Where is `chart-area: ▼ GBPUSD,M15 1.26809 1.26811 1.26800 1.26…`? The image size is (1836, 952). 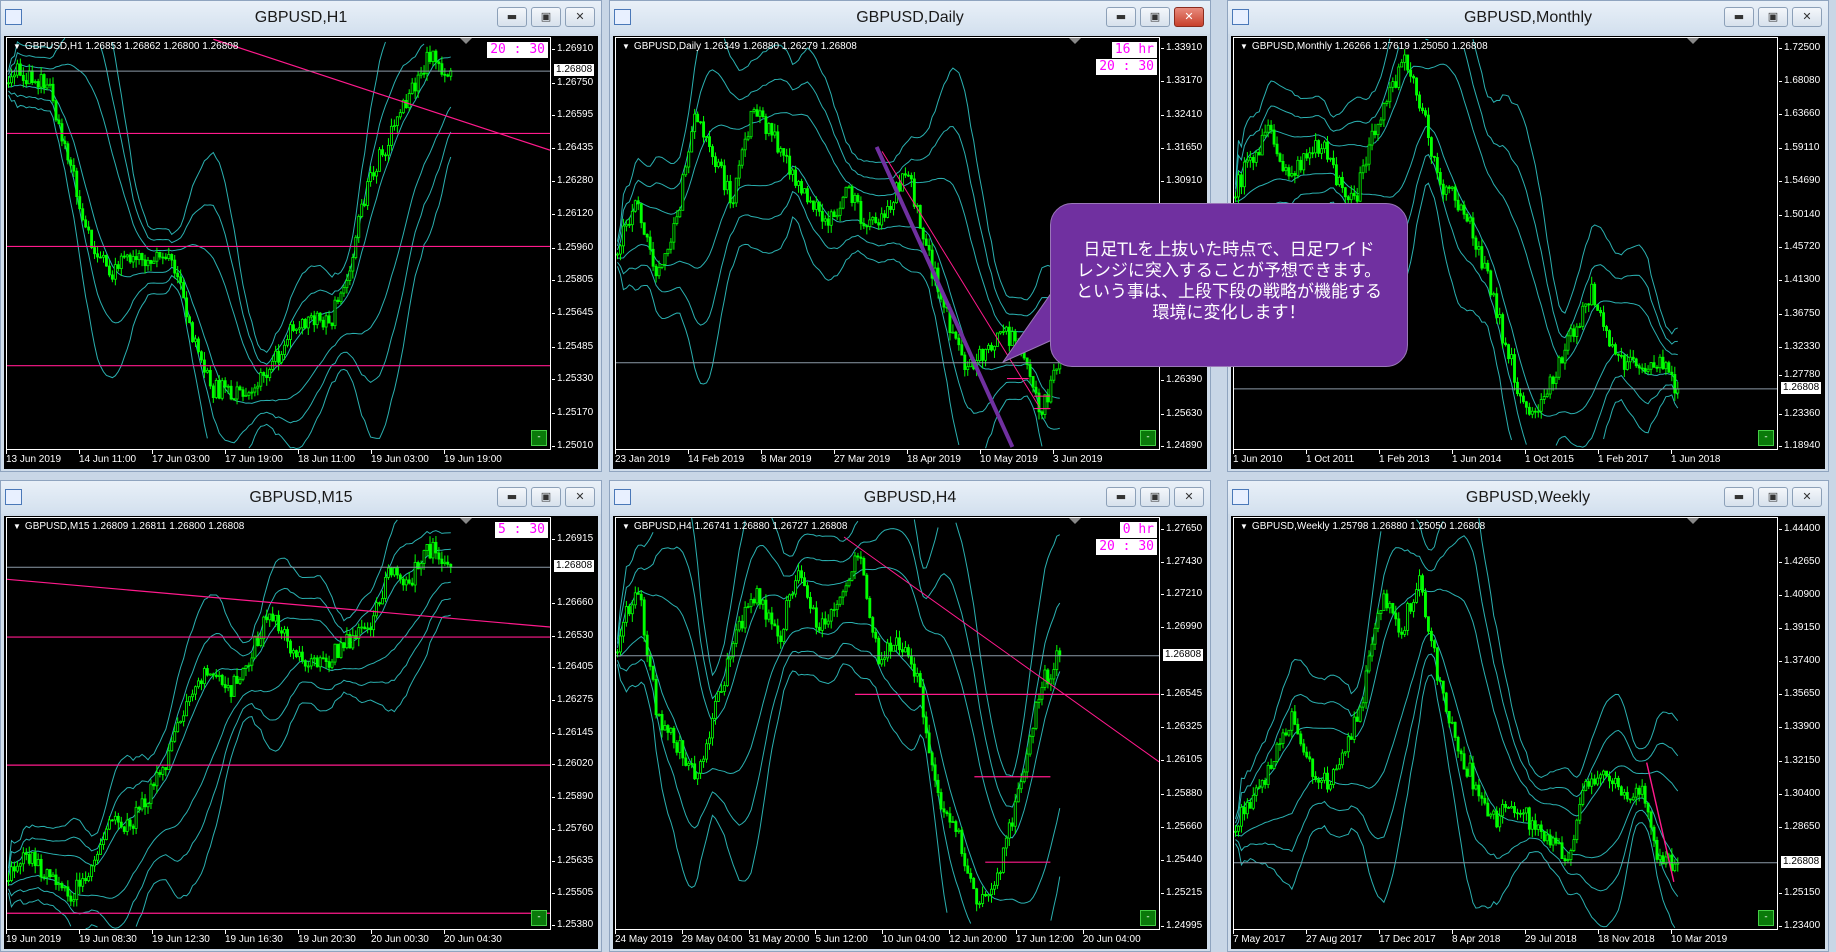
chart-area: ▼ GBPUSD,M15 1.26809 1.26811 1.26800 1.26… is located at coordinates (301, 732).